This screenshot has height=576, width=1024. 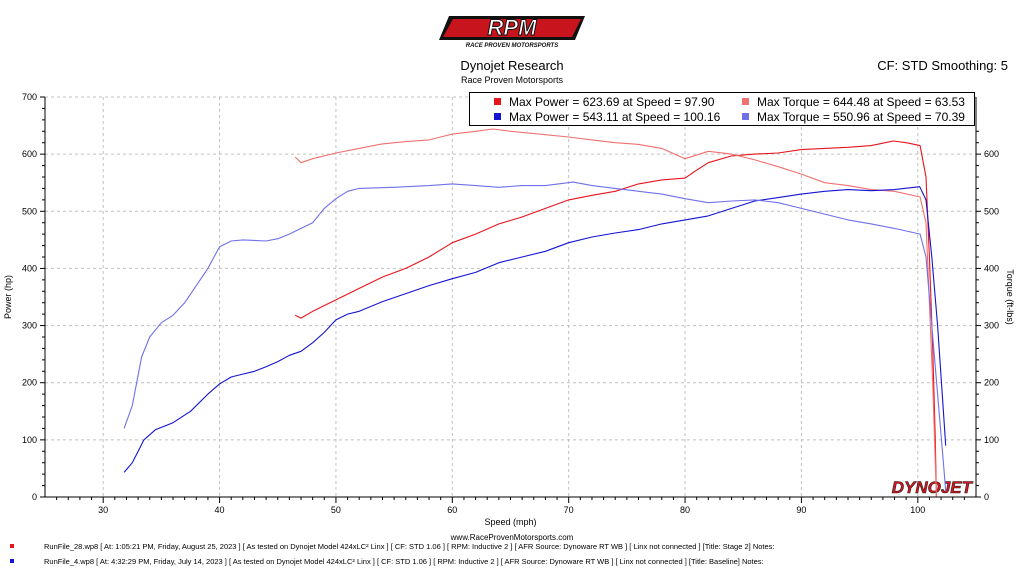 I want to click on y-tick-label-right: 600, so click(x=991, y=154).